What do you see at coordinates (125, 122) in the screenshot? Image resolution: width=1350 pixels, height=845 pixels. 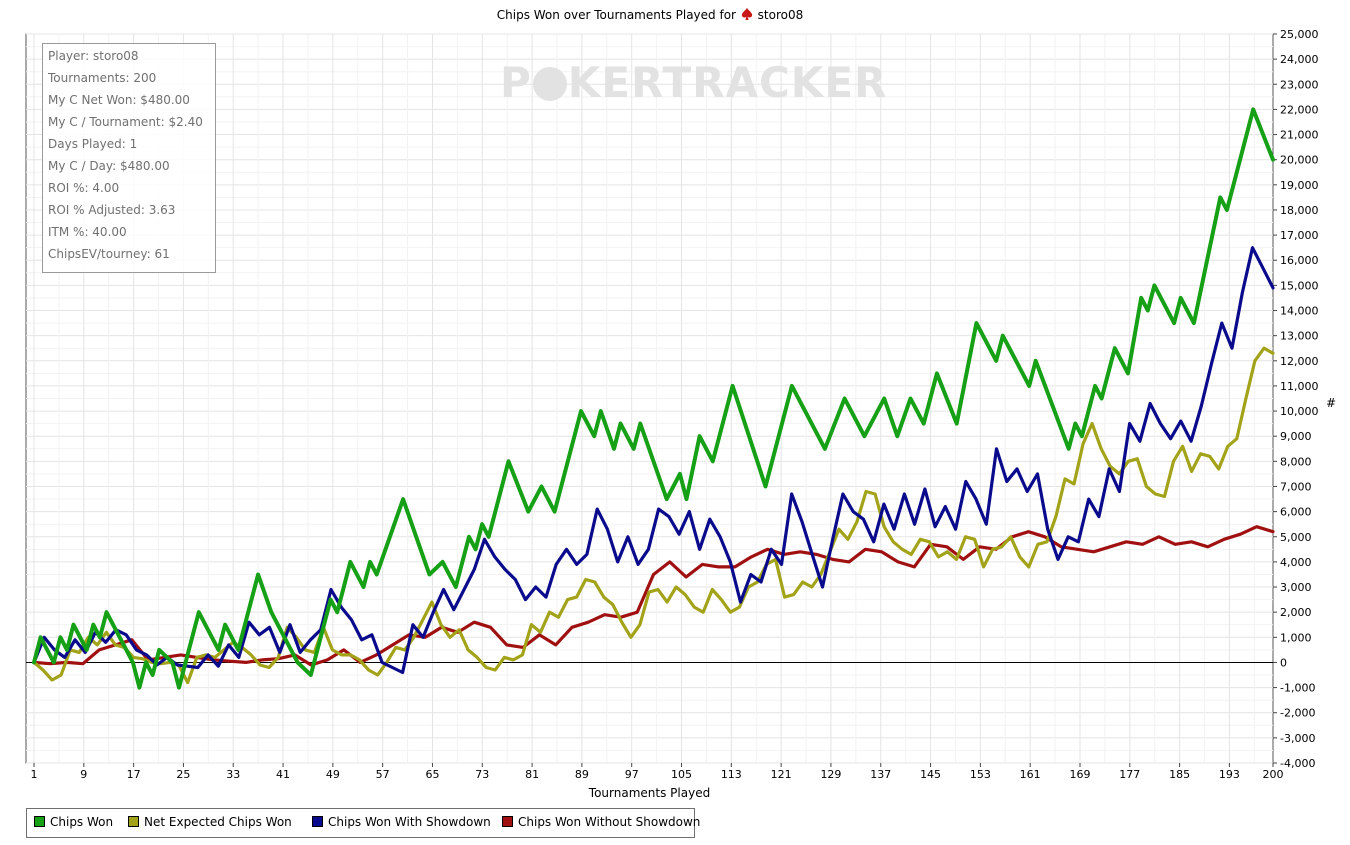 I see `stat-row: My C / Tournament: $2.40` at bounding box center [125, 122].